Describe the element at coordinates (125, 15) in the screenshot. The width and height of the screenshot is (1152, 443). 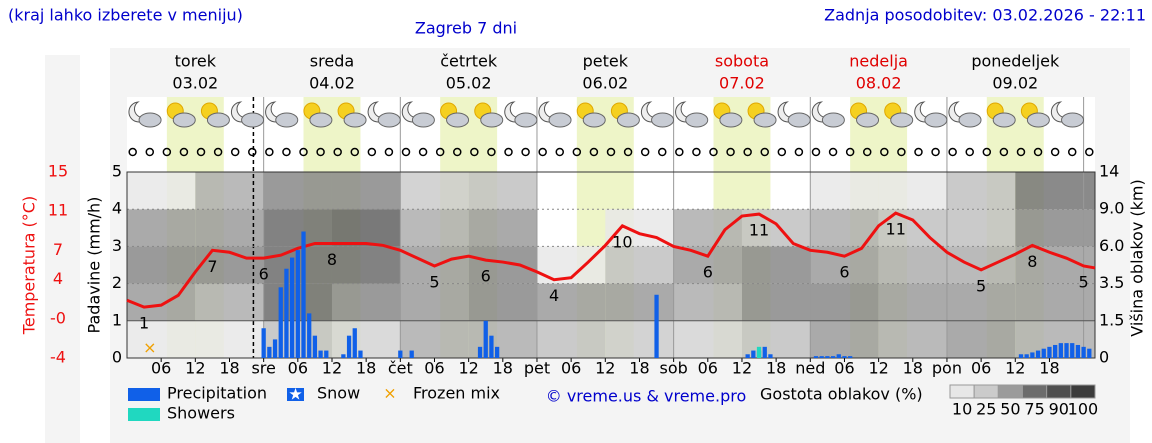
I see `note: (kraj lahko izberete v meniju)` at that location.